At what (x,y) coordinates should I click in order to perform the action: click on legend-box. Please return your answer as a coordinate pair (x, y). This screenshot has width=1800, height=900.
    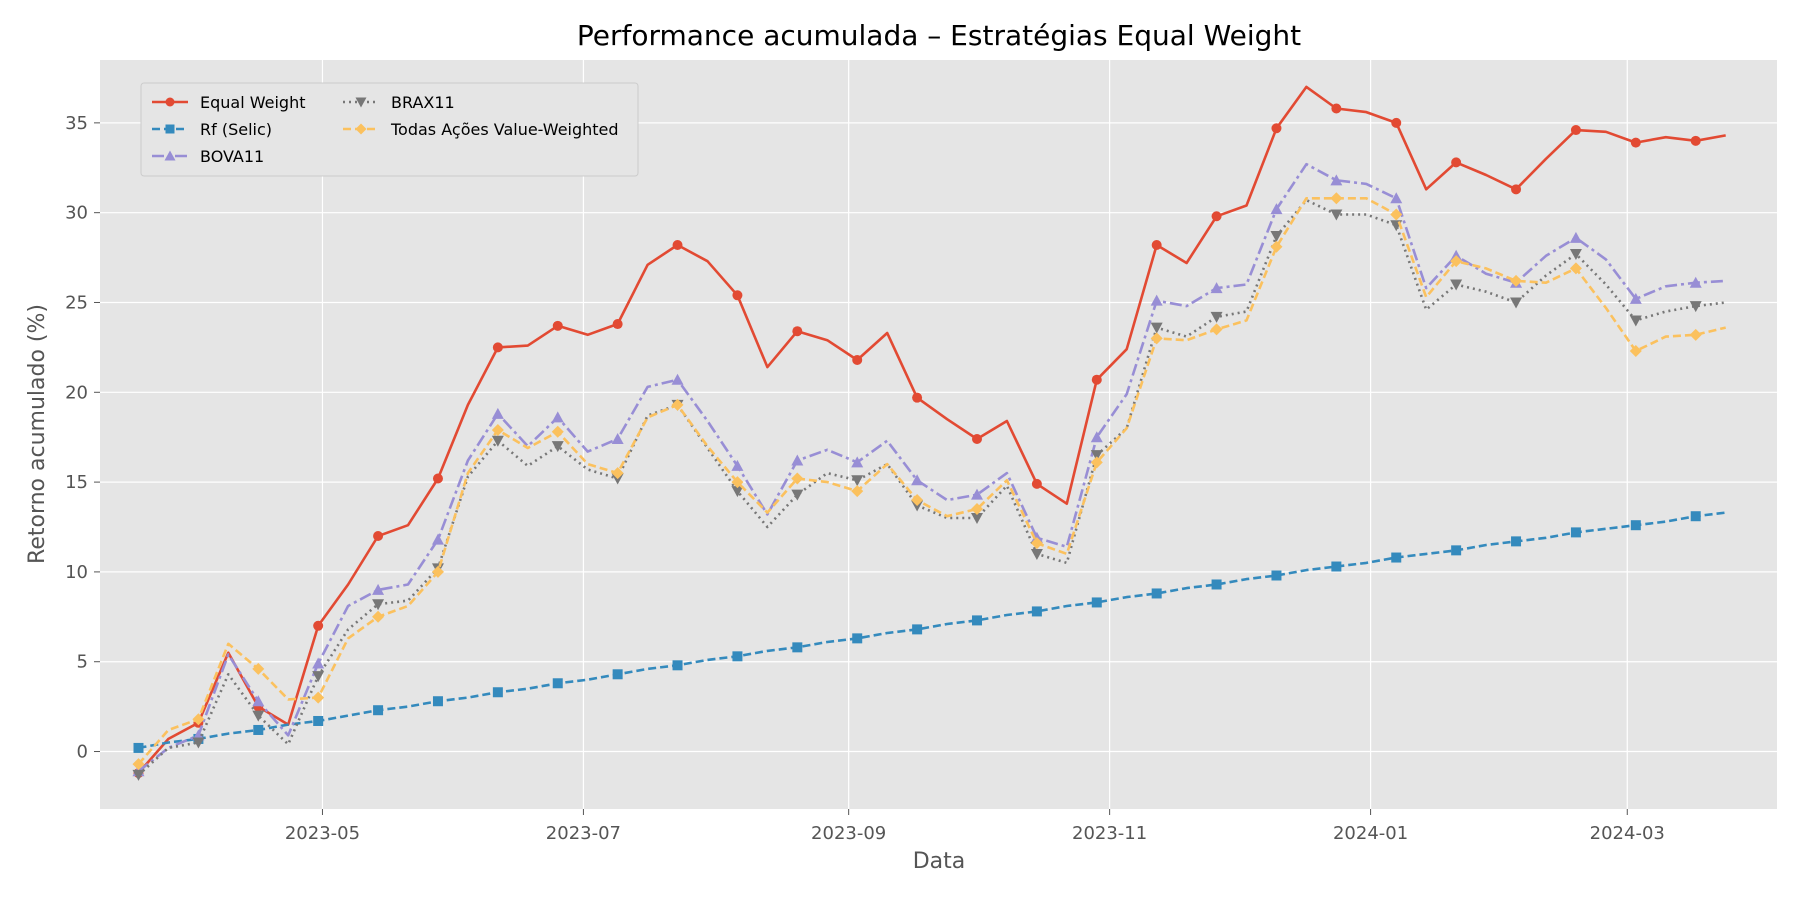
    Looking at the image, I should click on (389, 129).